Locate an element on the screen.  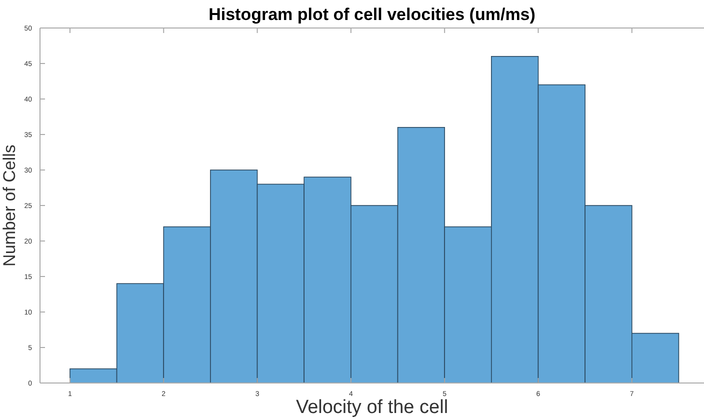
x-axis-title: Velocity of the cell is located at coordinates (372, 407).